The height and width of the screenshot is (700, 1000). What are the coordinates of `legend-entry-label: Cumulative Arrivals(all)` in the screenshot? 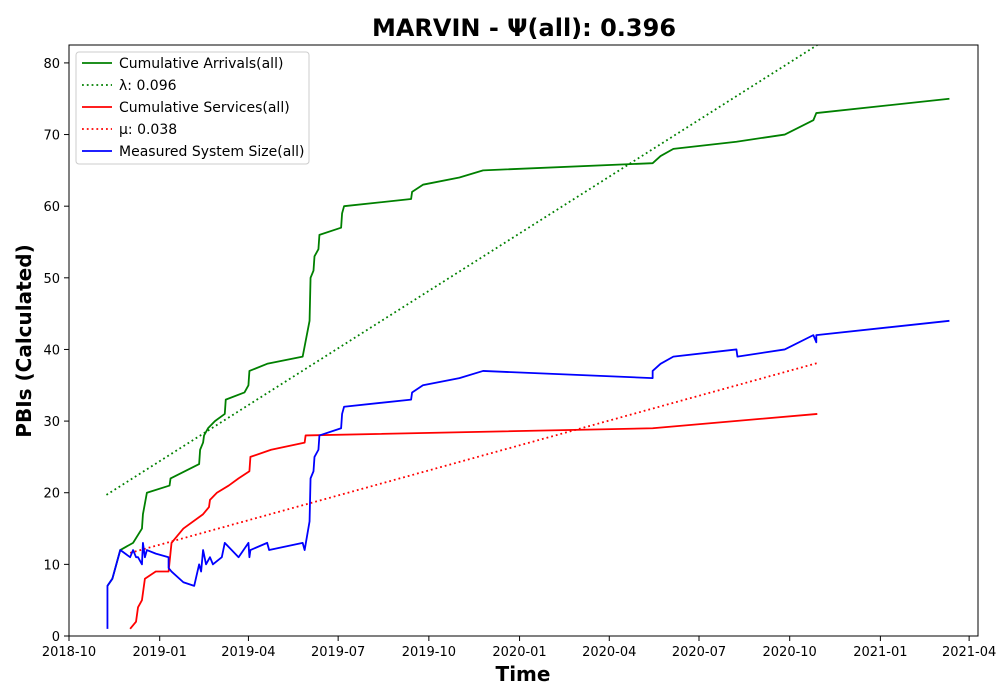 It's located at (201, 64).